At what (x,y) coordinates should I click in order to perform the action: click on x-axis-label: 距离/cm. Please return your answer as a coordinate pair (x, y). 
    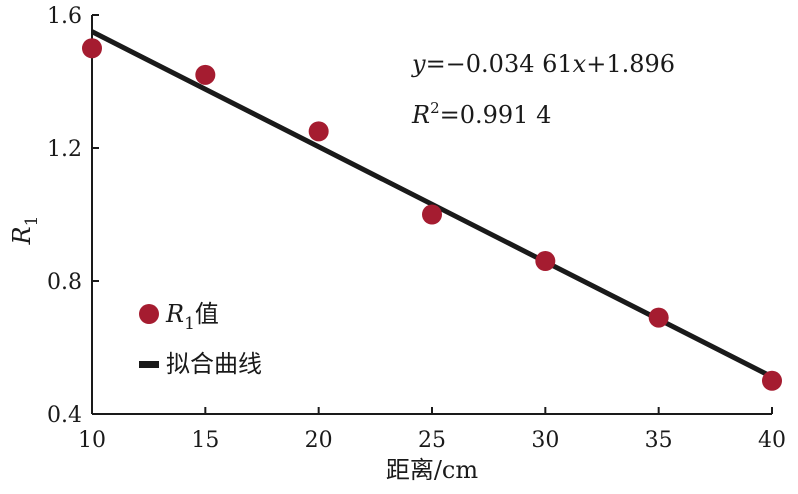
    Looking at the image, I should click on (432, 470).